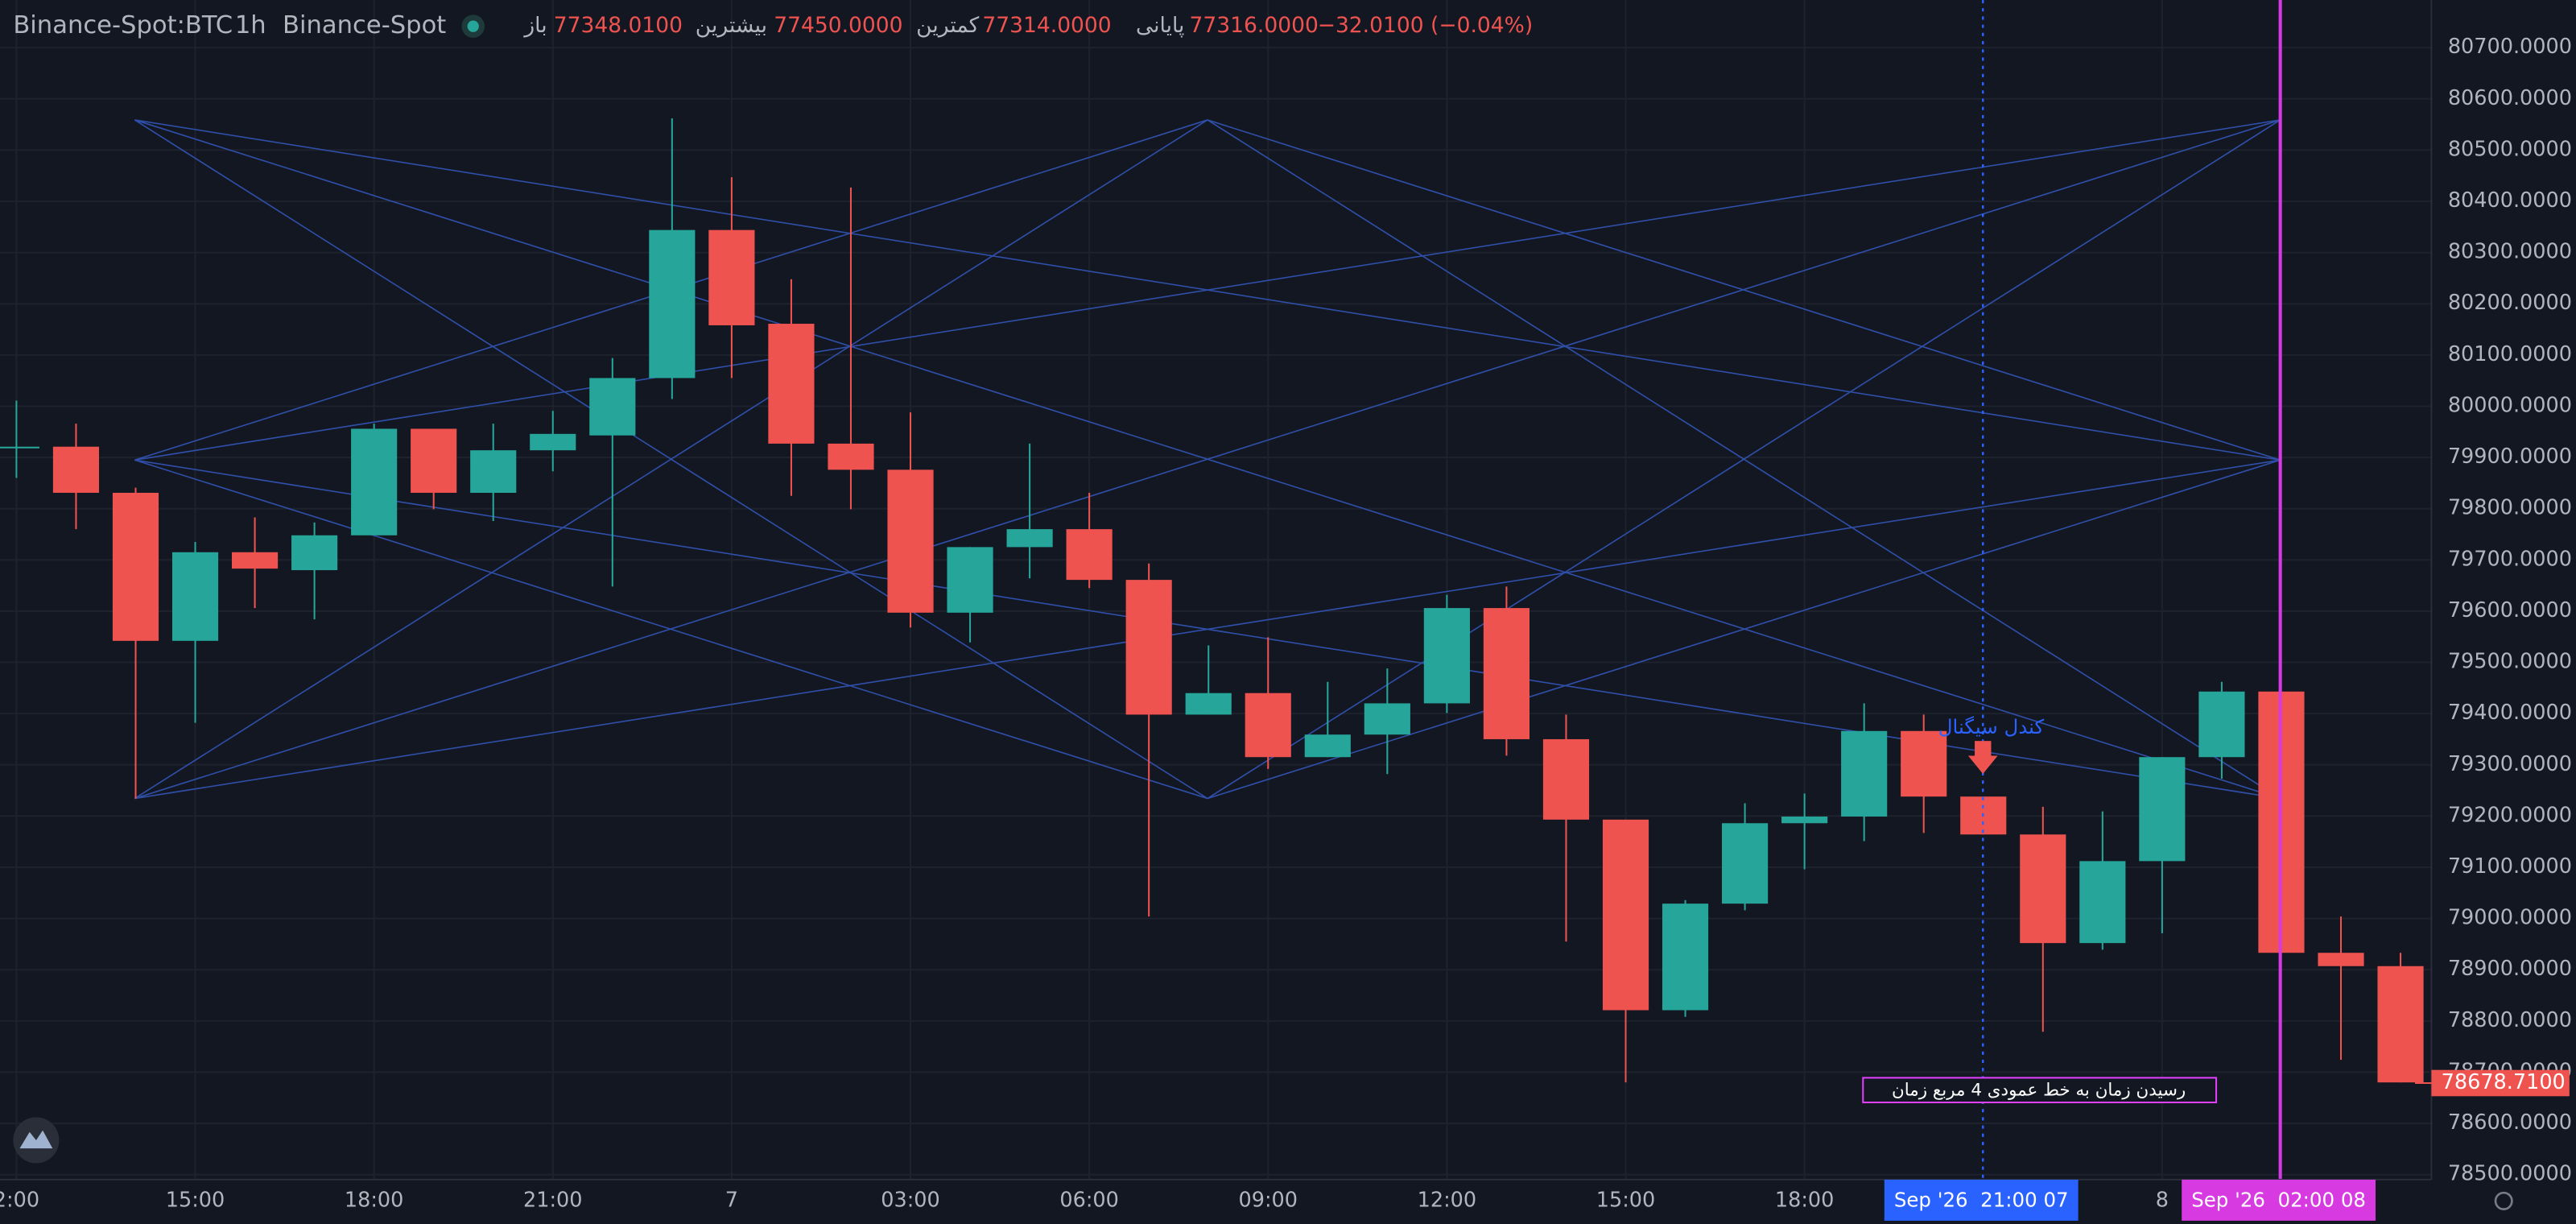 This screenshot has height=1224, width=2576. Describe the element at coordinates (2510, 457) in the screenshot. I see `y-tick-label: 79900.0000` at that location.